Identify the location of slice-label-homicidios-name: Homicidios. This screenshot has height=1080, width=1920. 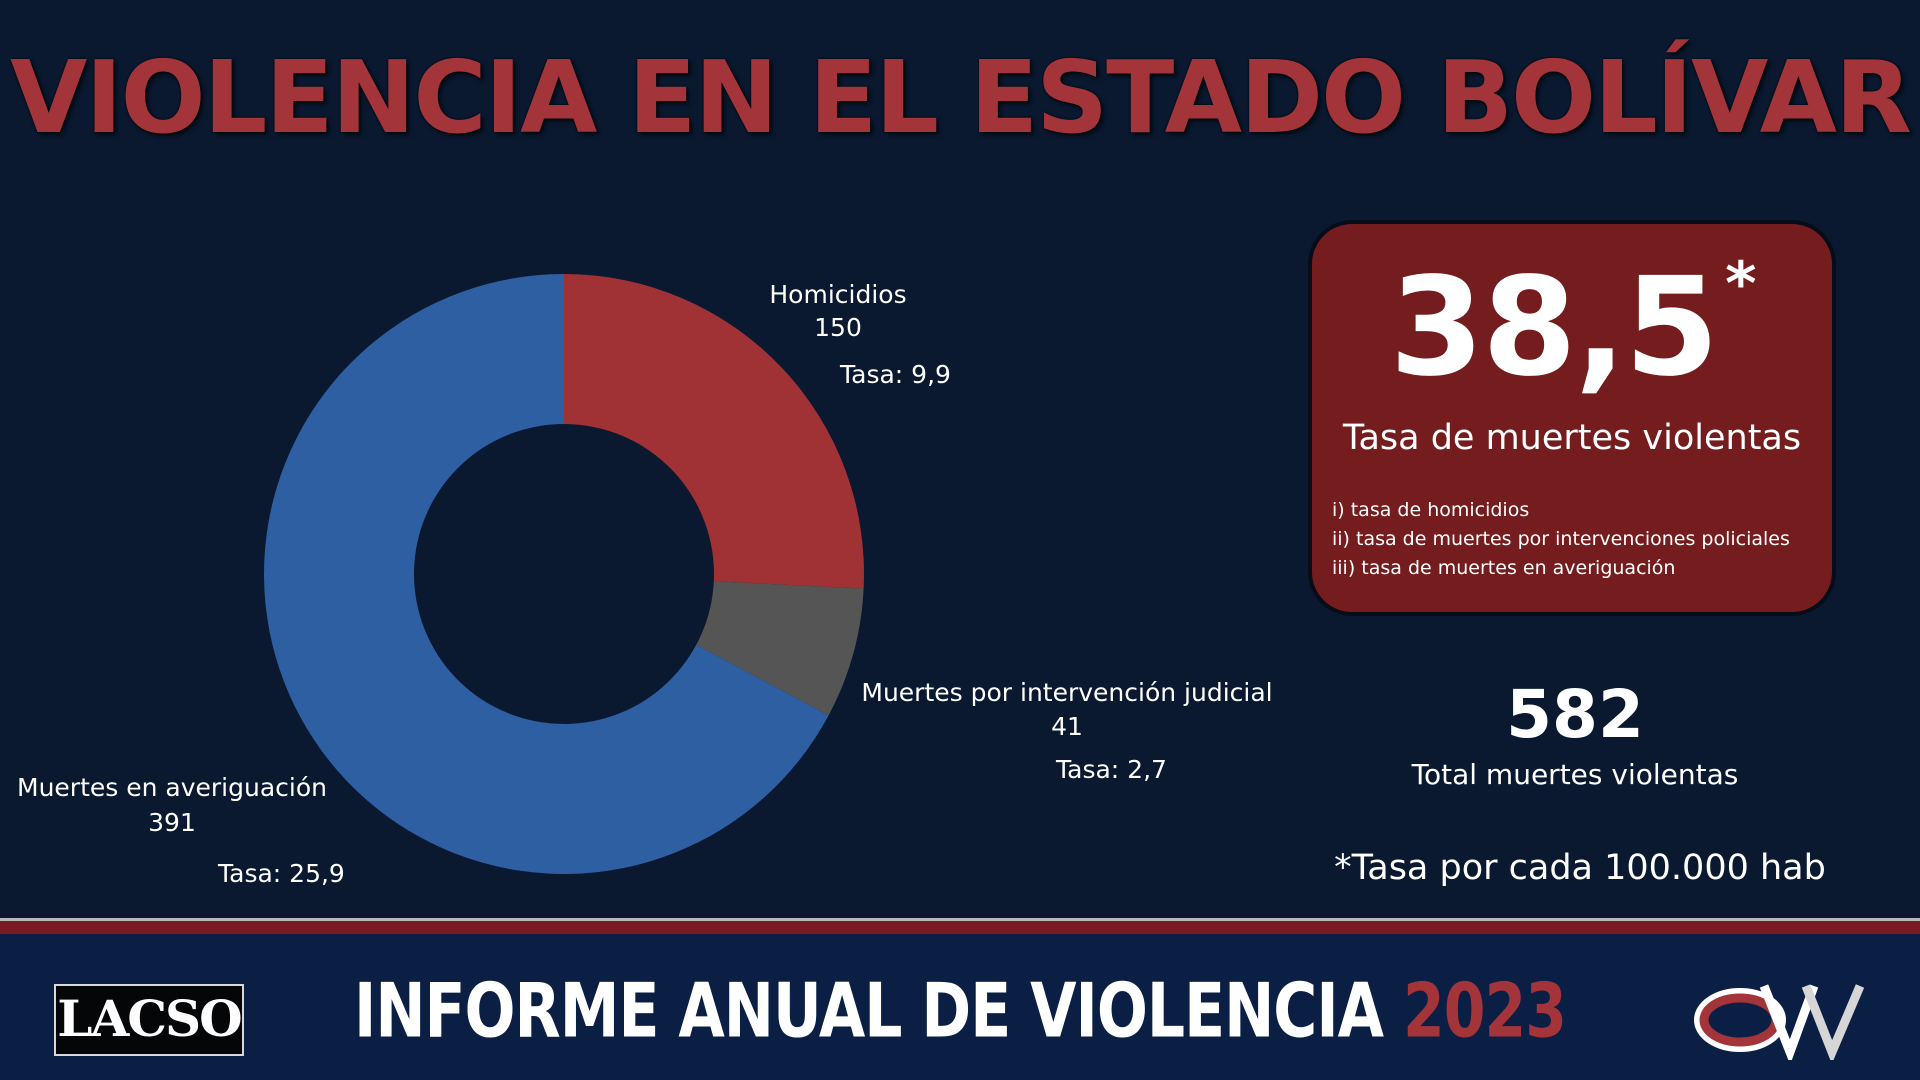
(837, 294).